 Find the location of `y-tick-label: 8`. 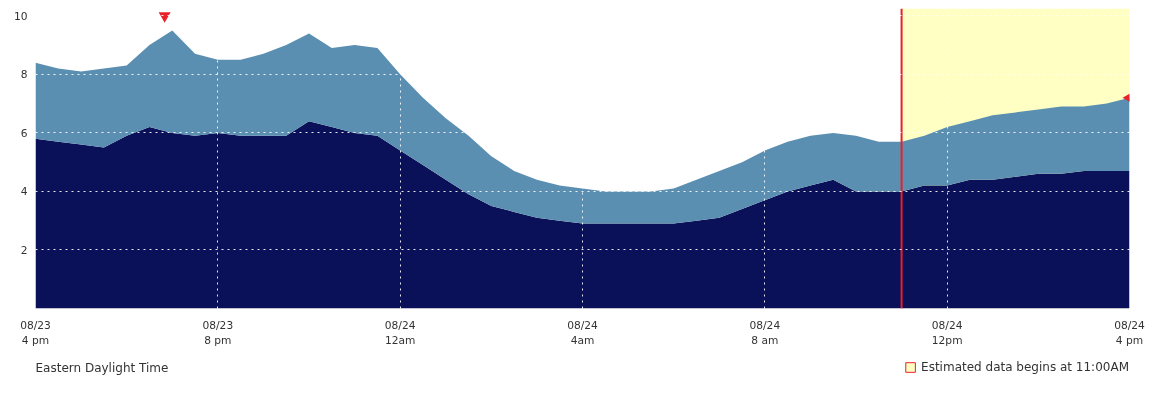

y-tick-label: 8 is located at coordinates (24, 75).